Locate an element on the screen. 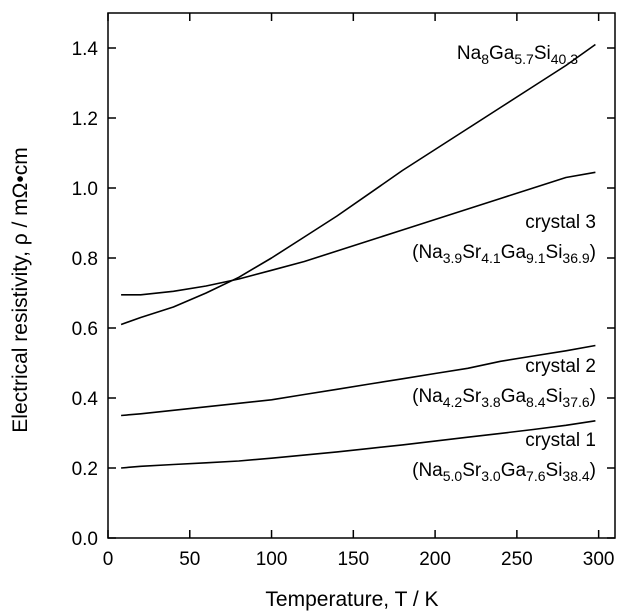  annotation-crystal3-line-0: crystal 3 is located at coordinates (560, 222).